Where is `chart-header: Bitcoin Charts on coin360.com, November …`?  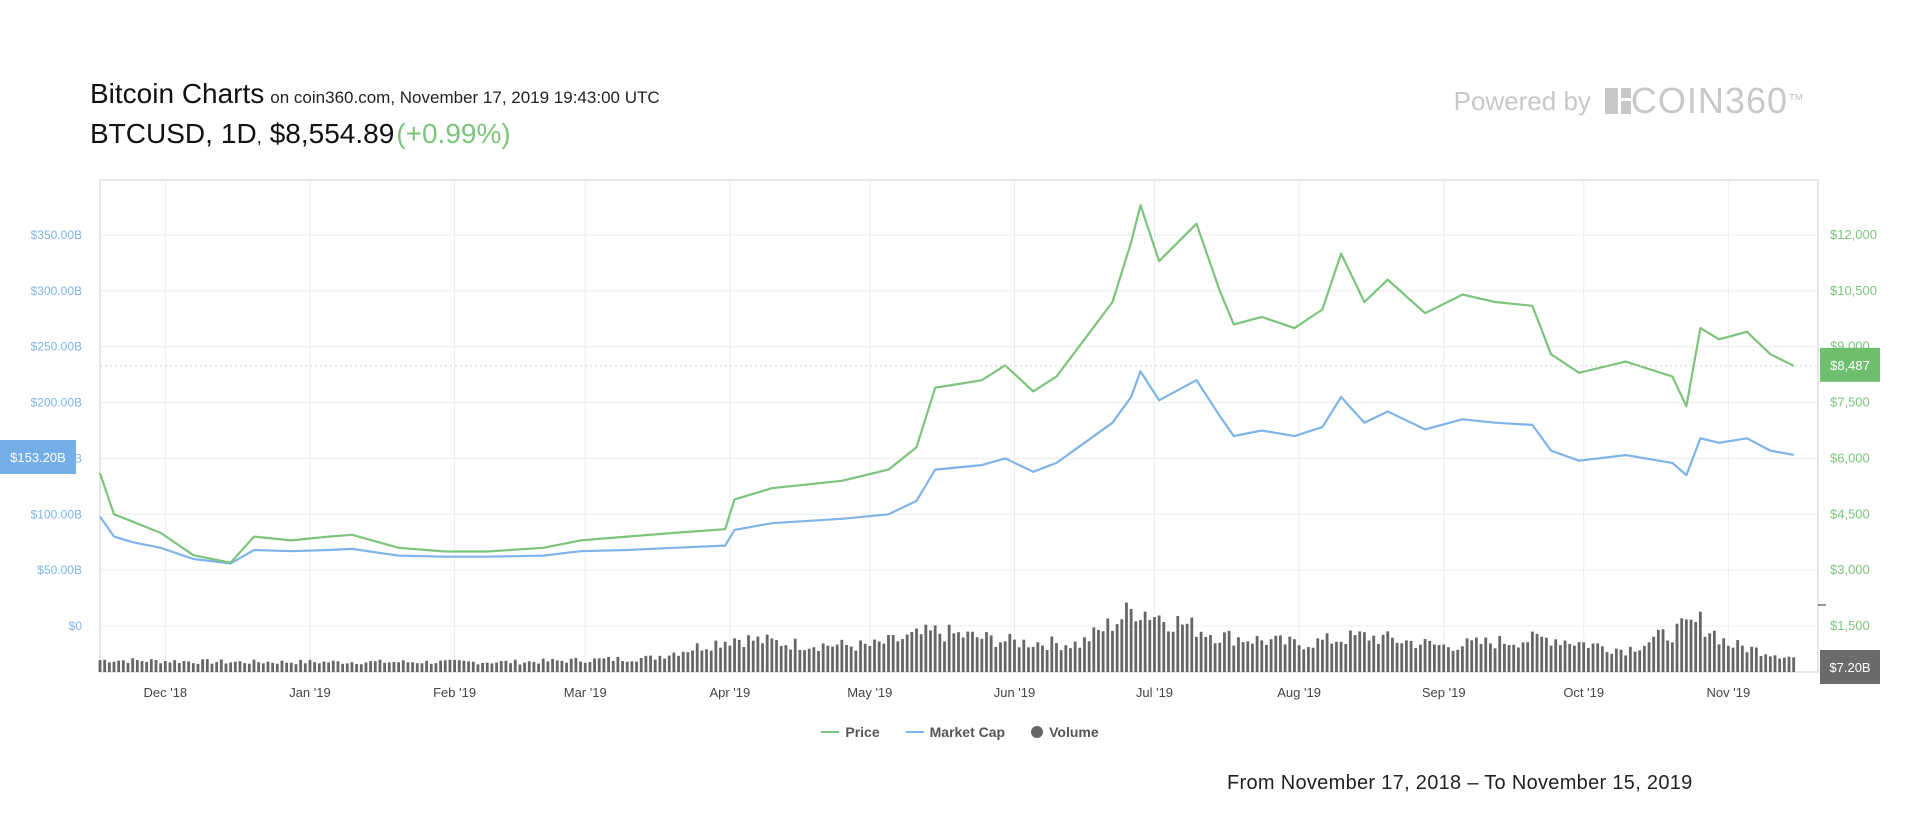 chart-header: Bitcoin Charts on coin360.com, November … is located at coordinates (375, 113).